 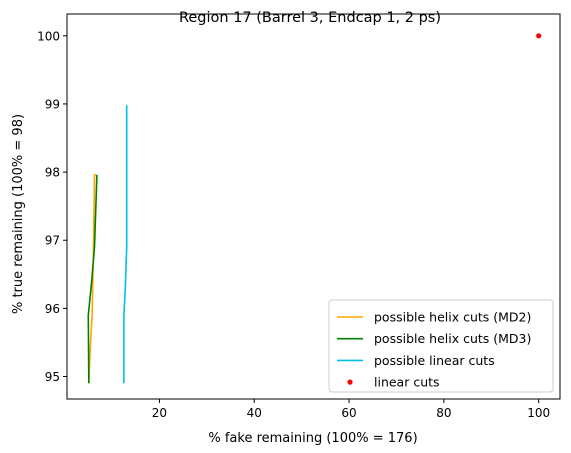 What do you see at coordinates (107, 244) in the screenshot?
I see `plot-lines` at bounding box center [107, 244].